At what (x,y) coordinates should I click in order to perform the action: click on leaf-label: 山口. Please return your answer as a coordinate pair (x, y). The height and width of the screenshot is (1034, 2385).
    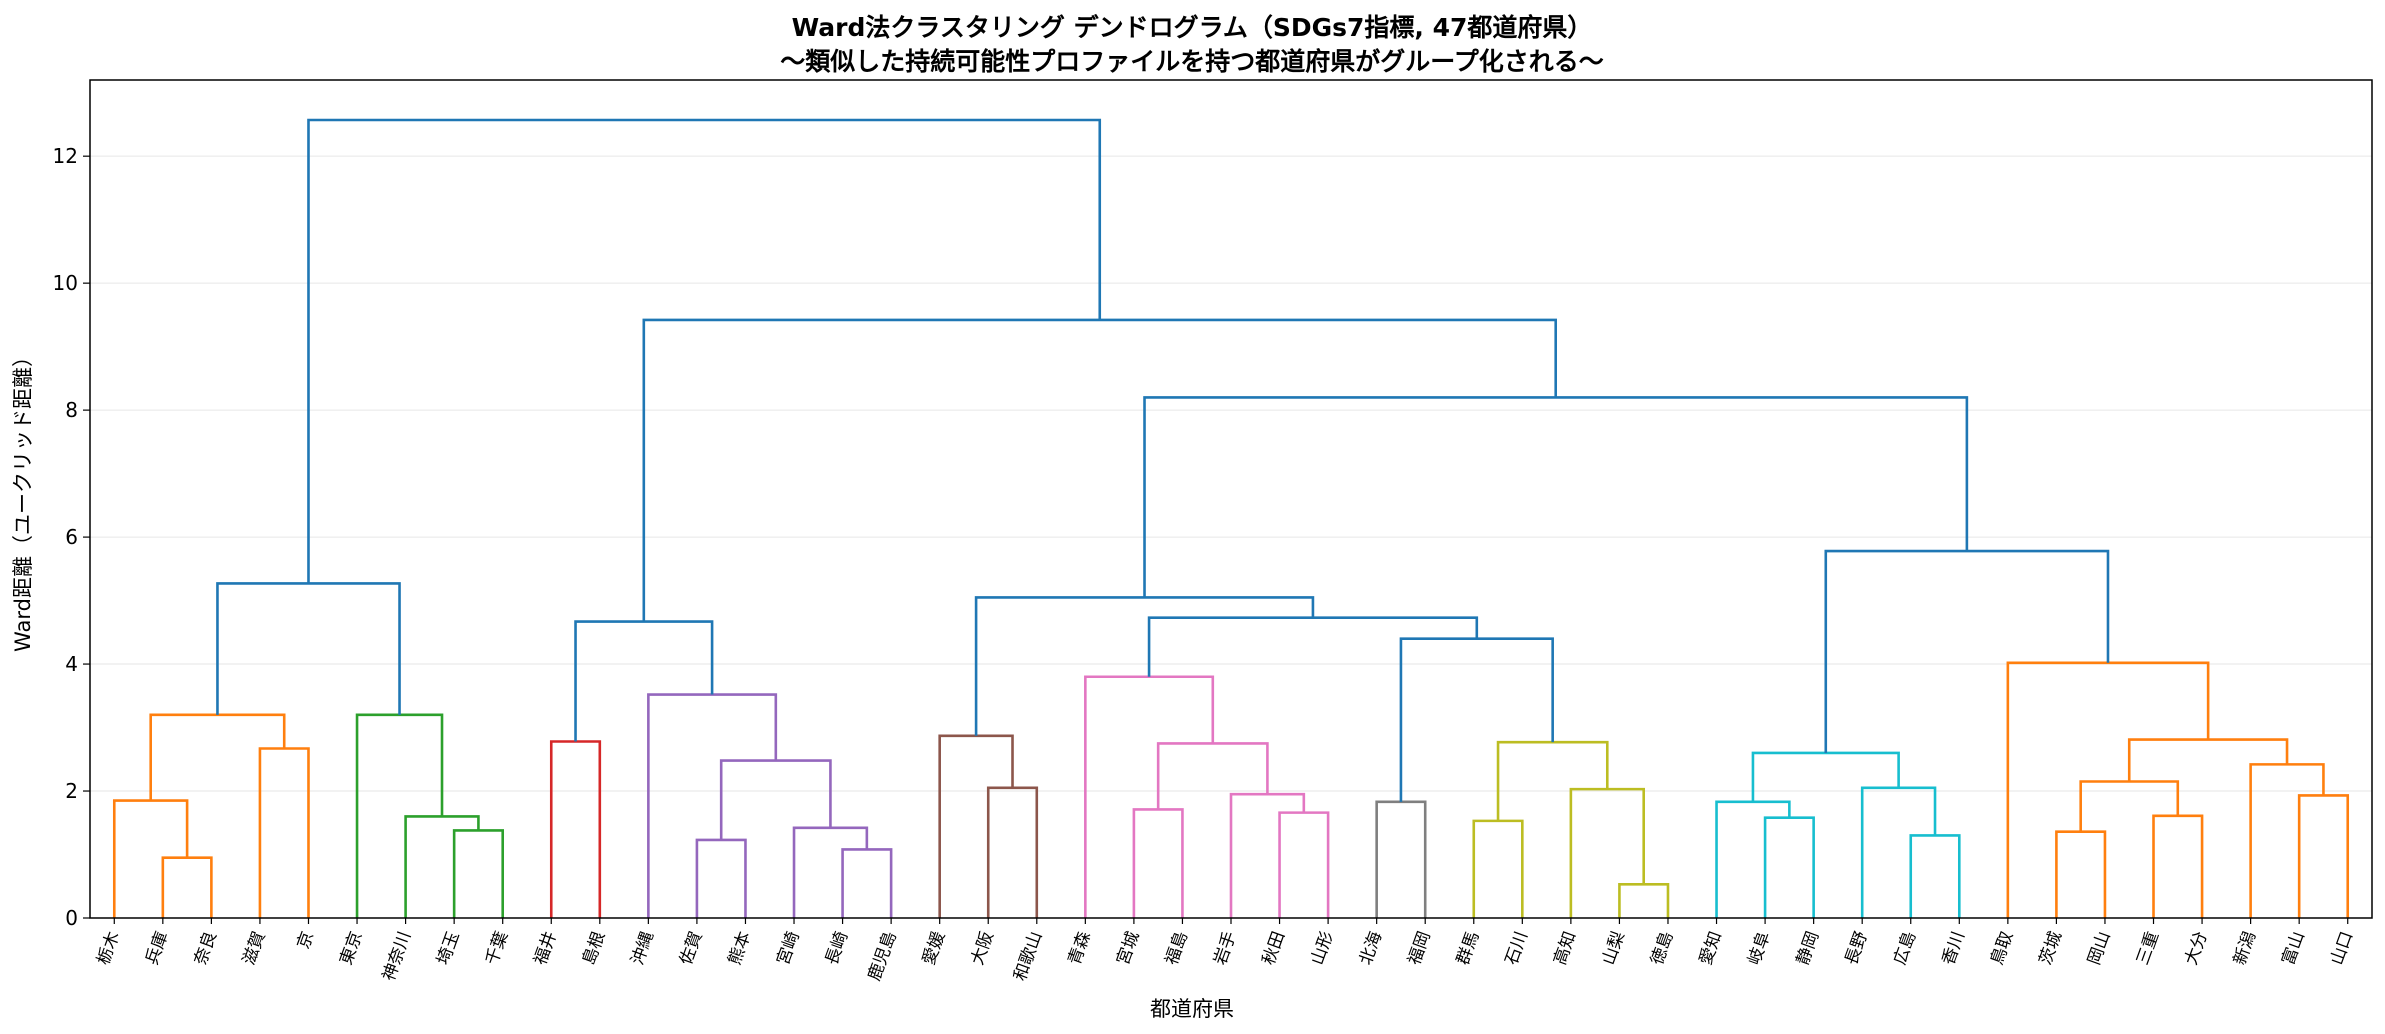
    Looking at the image, I should click on (2342, 948).